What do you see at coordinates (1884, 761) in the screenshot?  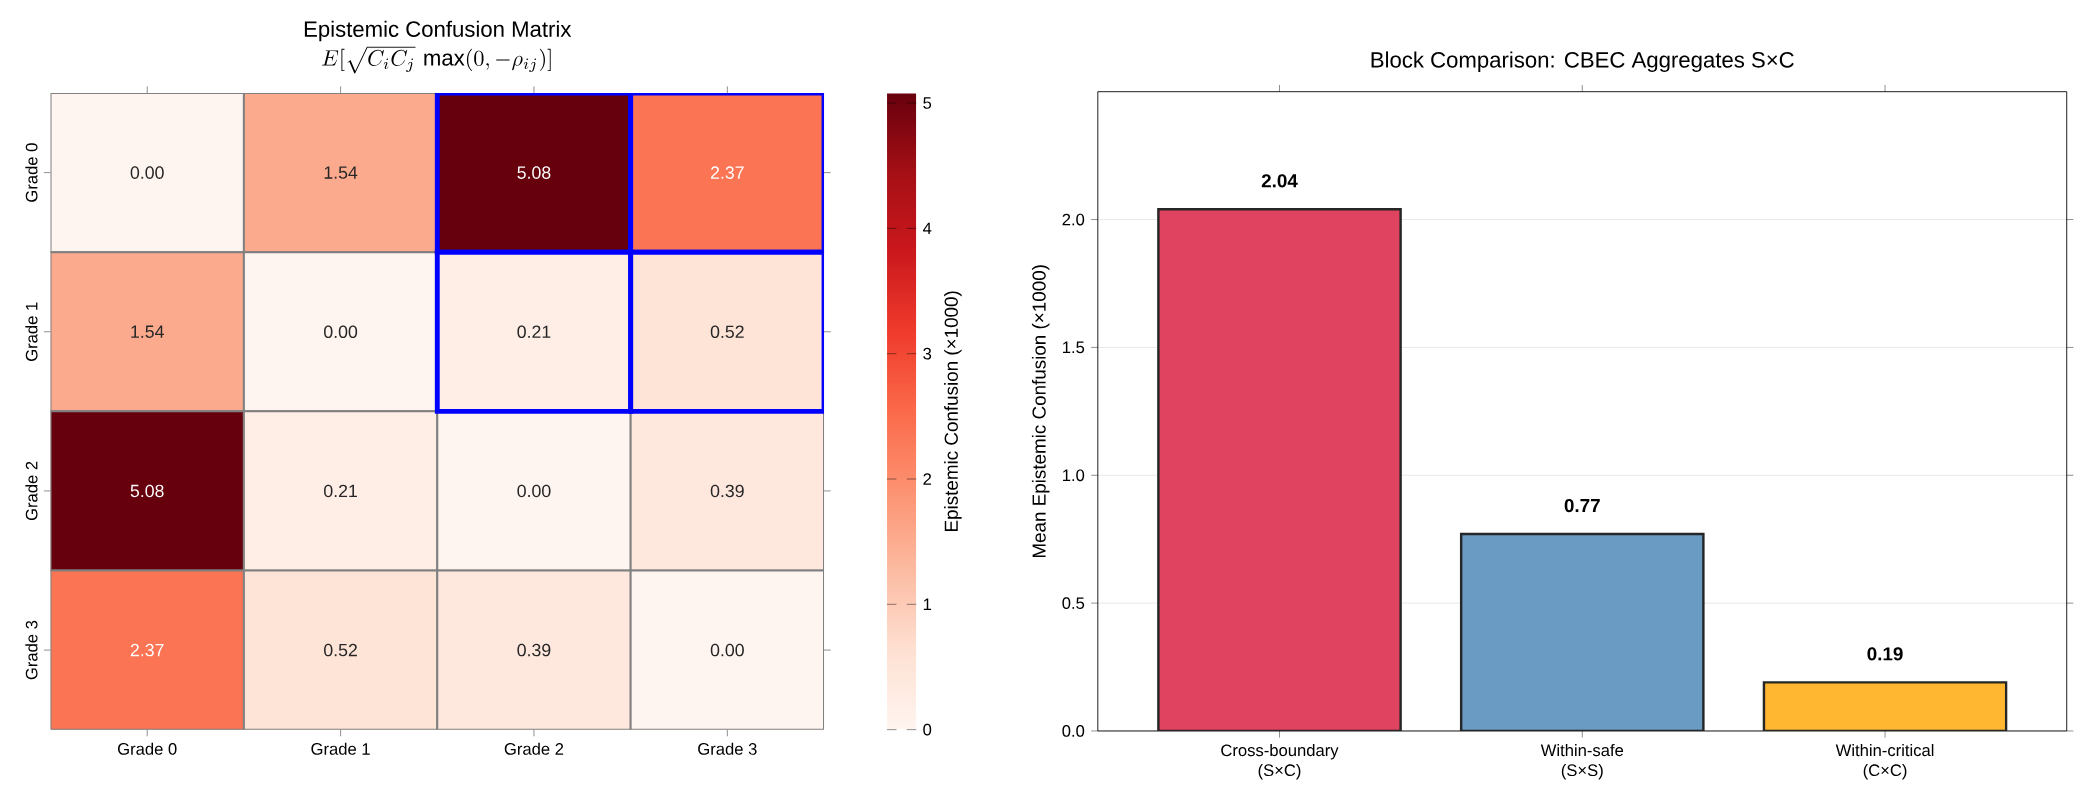 I see `x-tick-label: Within-critical (C×C)` at bounding box center [1884, 761].